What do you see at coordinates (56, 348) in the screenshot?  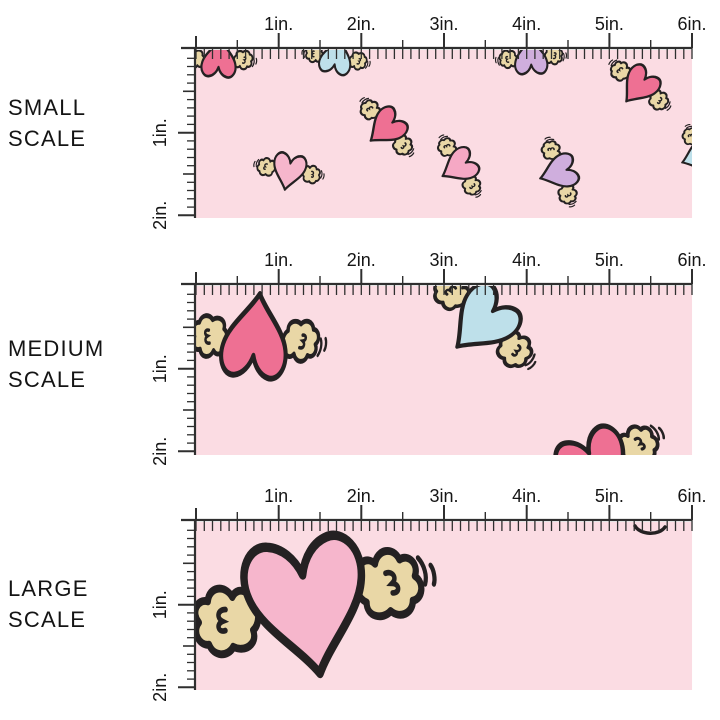 I see `scale-label-line: MEDIUM` at bounding box center [56, 348].